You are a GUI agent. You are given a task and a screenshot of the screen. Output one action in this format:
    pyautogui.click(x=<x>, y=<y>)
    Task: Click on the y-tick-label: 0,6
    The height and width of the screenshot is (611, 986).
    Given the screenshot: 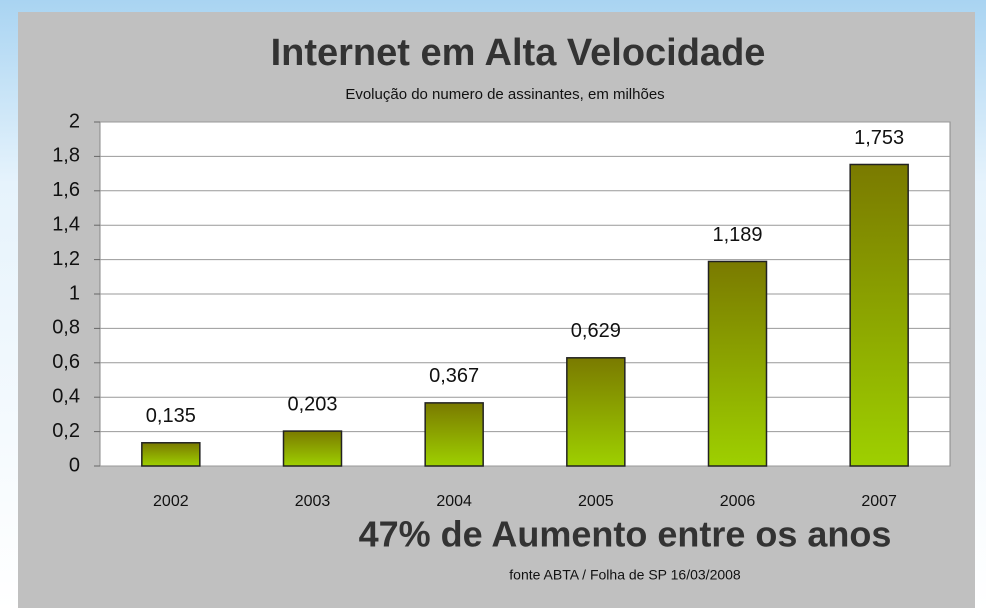 What is the action you would take?
    pyautogui.click(x=66, y=362)
    